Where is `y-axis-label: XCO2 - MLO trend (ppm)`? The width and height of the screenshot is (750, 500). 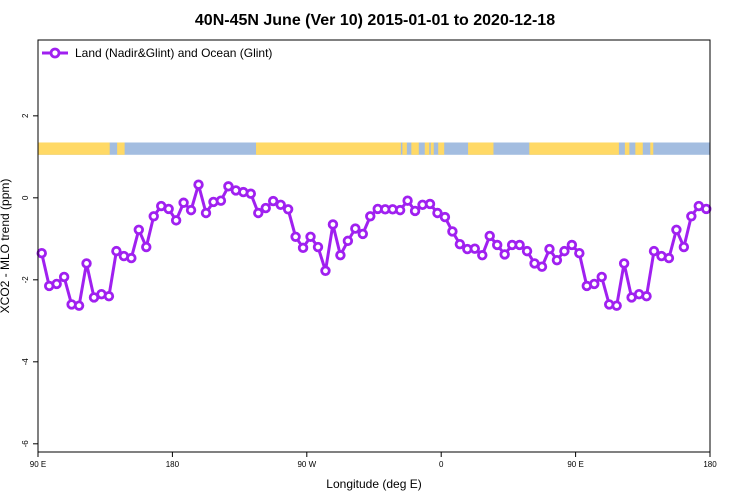
y-axis-label: XCO2 - MLO trend (ppm) is located at coordinates (6, 246).